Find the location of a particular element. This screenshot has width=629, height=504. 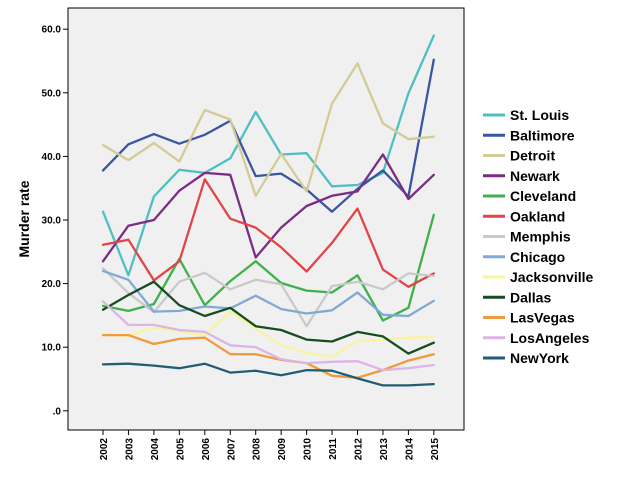

legend-label-losangeles: LosAngeles is located at coordinates (550, 338).